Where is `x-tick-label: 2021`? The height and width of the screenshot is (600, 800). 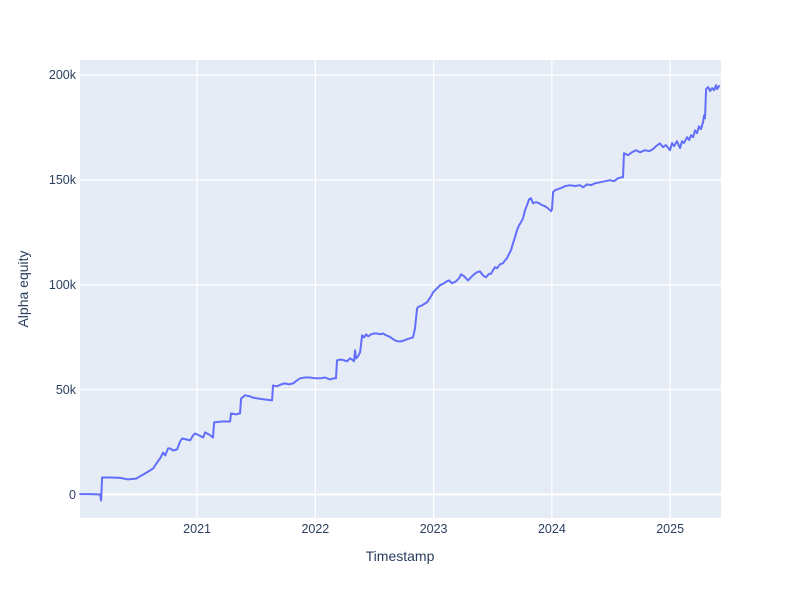 x-tick-label: 2021 is located at coordinates (197, 529).